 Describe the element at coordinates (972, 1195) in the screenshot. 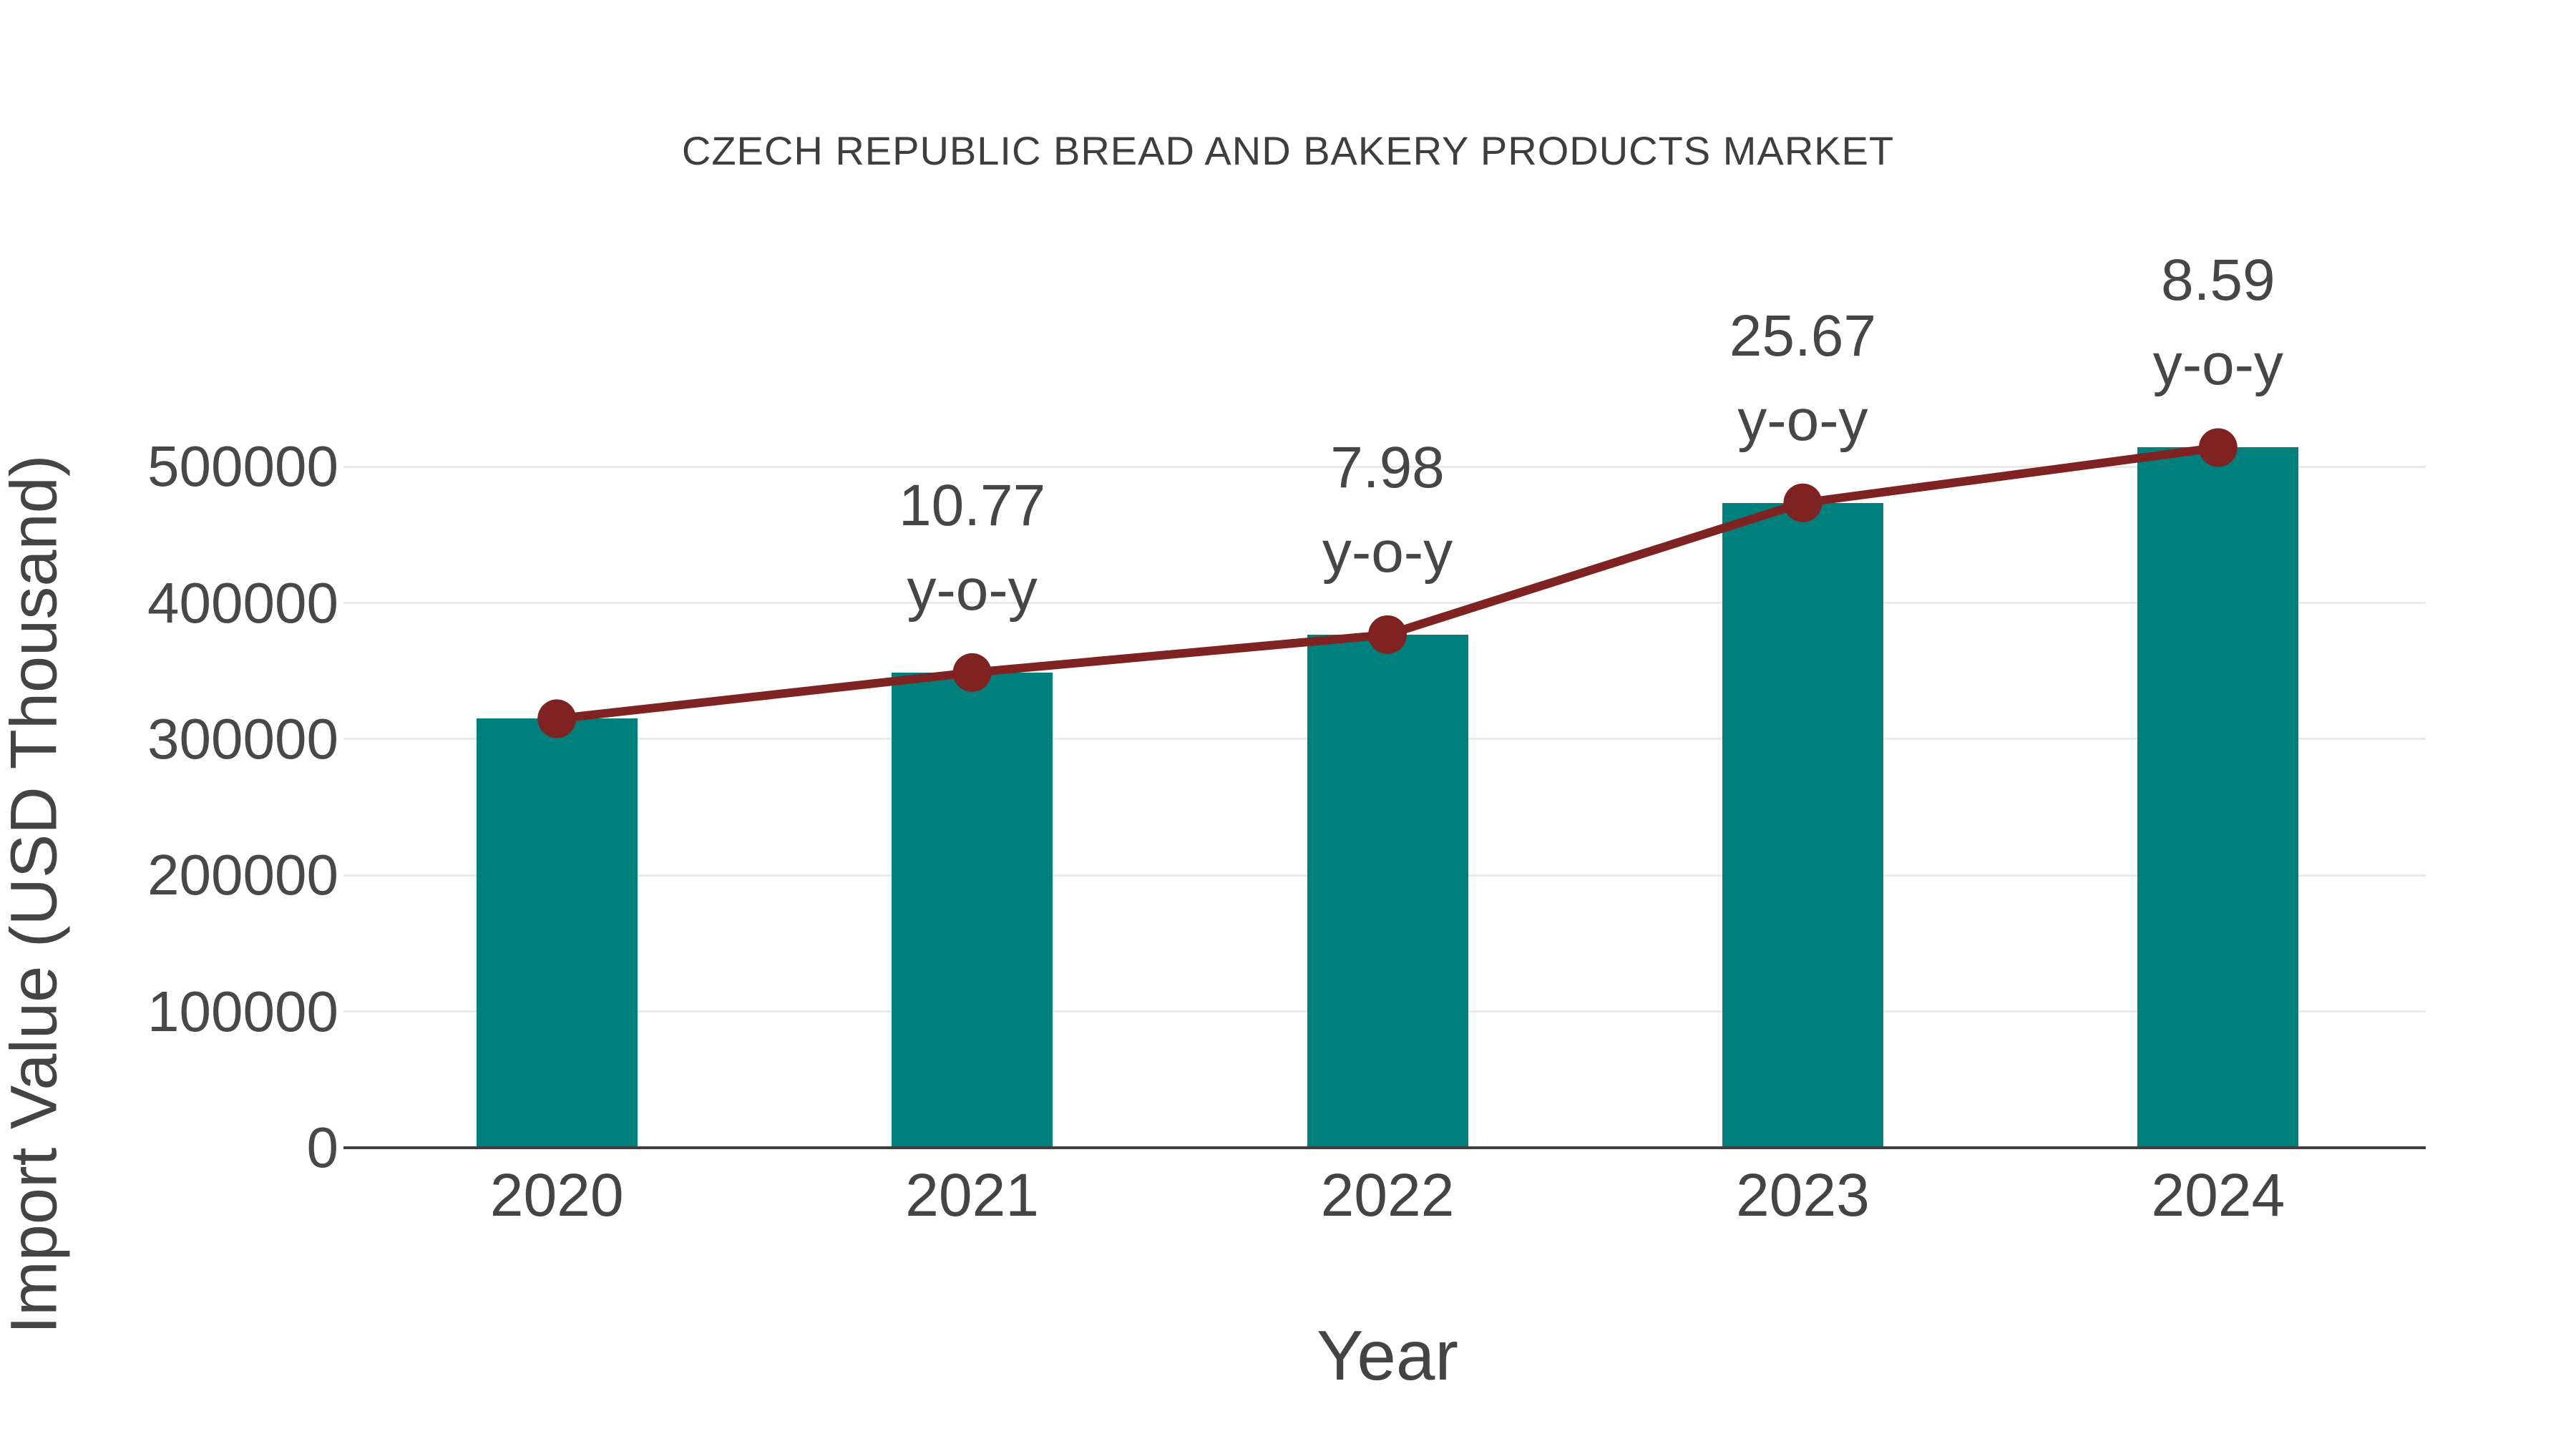

I see `x-tick-label-2021: 2021` at that location.